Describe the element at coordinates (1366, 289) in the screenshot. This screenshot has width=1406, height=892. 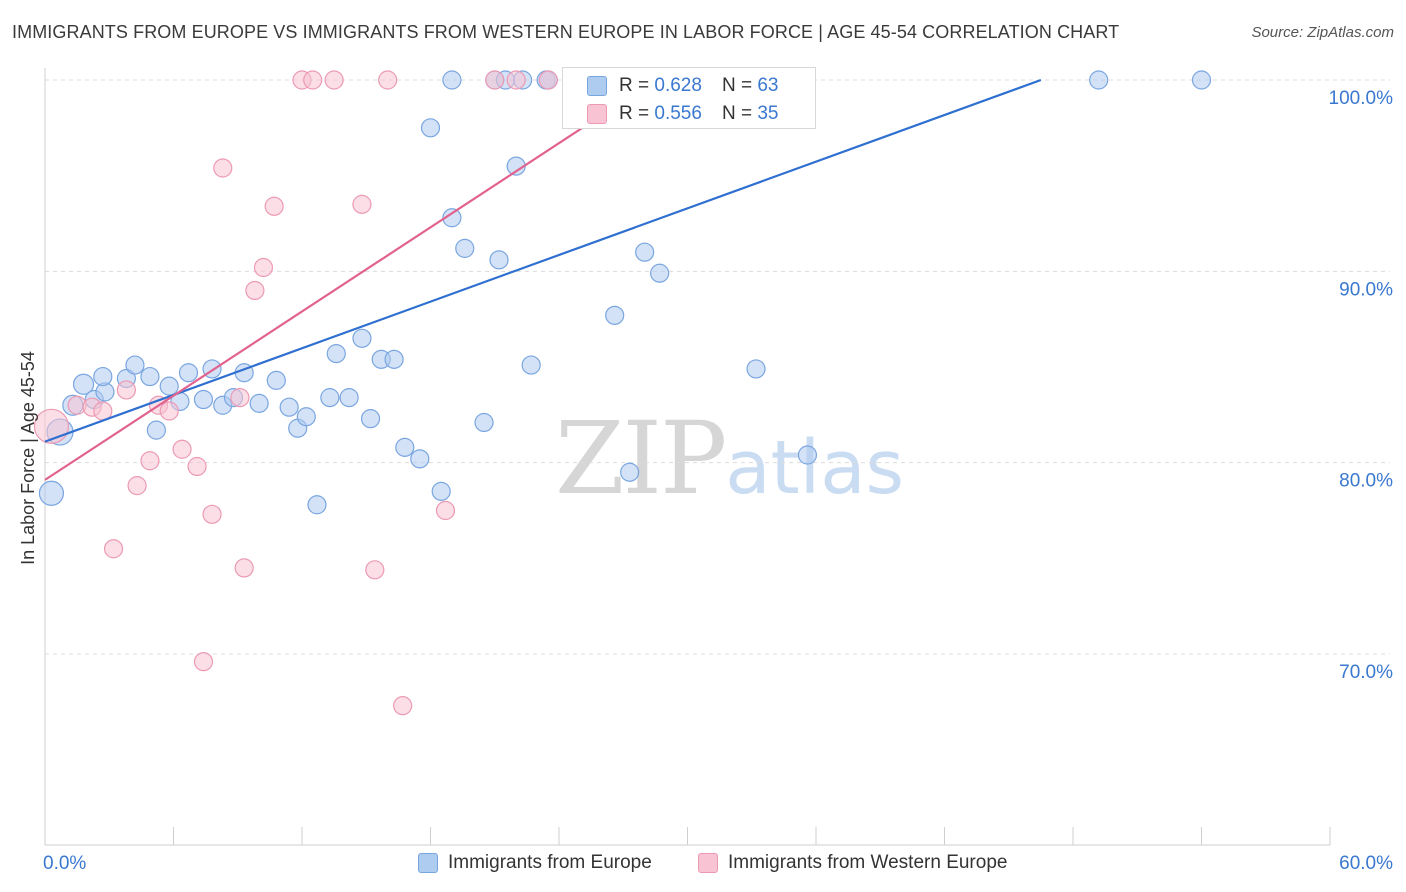
I see `y-tick-label: 90.0%` at that location.